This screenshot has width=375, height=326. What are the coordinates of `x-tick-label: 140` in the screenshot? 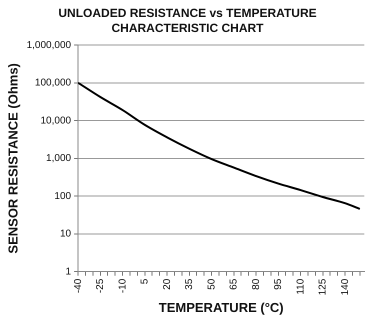 It's located at (345, 287).